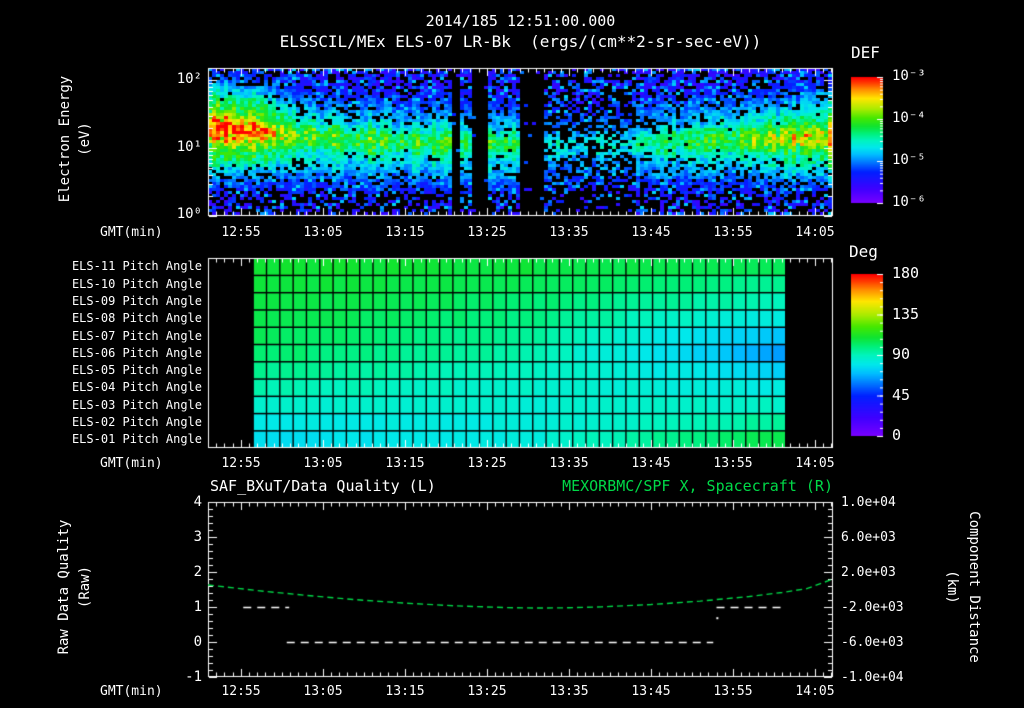 Image resolution: width=1024 pixels, height=708 pixels. What do you see at coordinates (868, 502) in the screenshot?
I see `distance-tick: 1.0e+04` at bounding box center [868, 502].